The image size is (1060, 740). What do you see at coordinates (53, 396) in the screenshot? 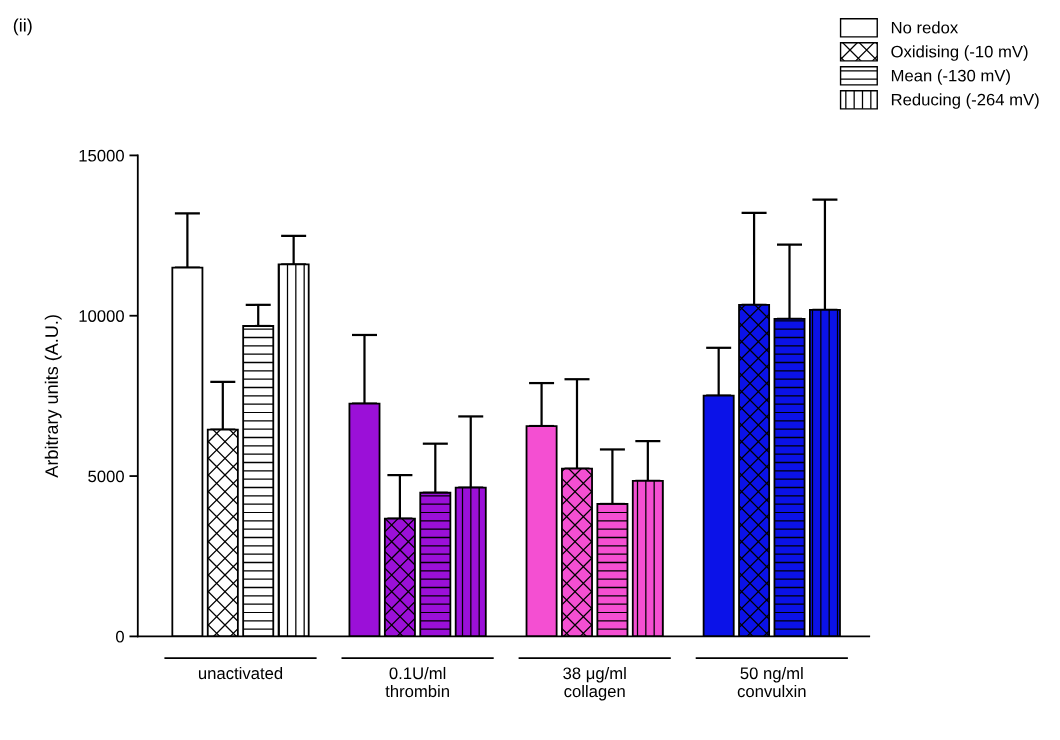
I see `y-axis-title: Arbitrary units (A.U.)` at bounding box center [53, 396].